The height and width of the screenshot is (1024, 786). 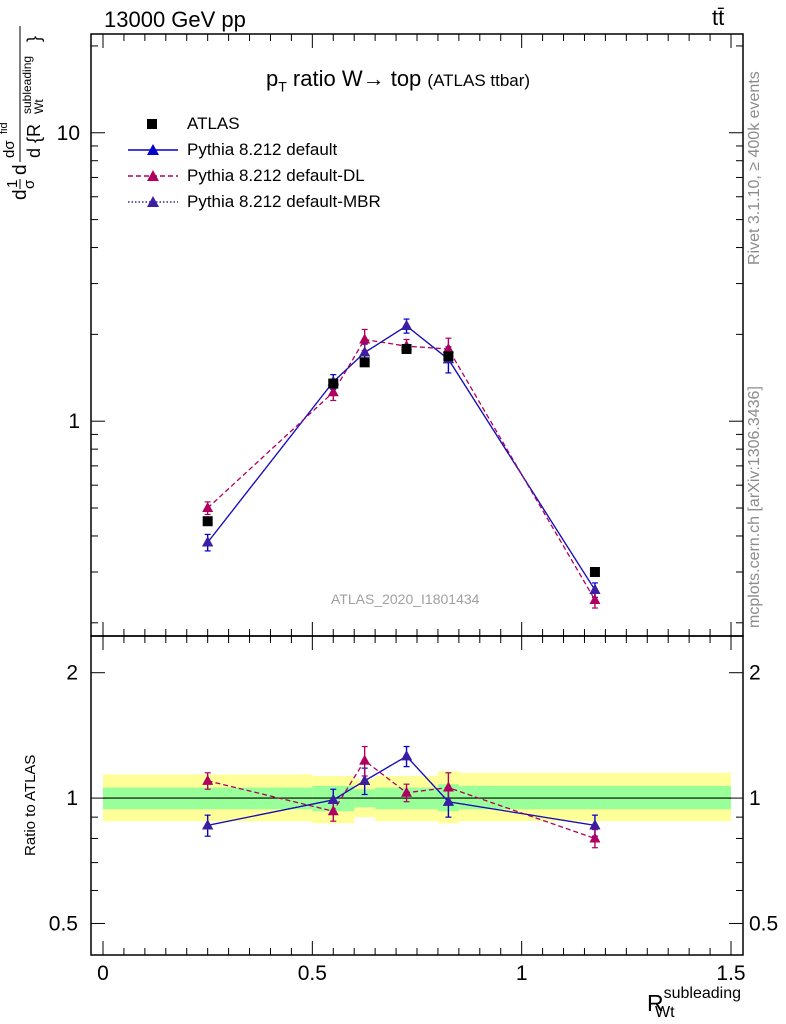 What do you see at coordinates (63, 923) in the screenshot?
I see `y-tick-label: 0.5` at bounding box center [63, 923].